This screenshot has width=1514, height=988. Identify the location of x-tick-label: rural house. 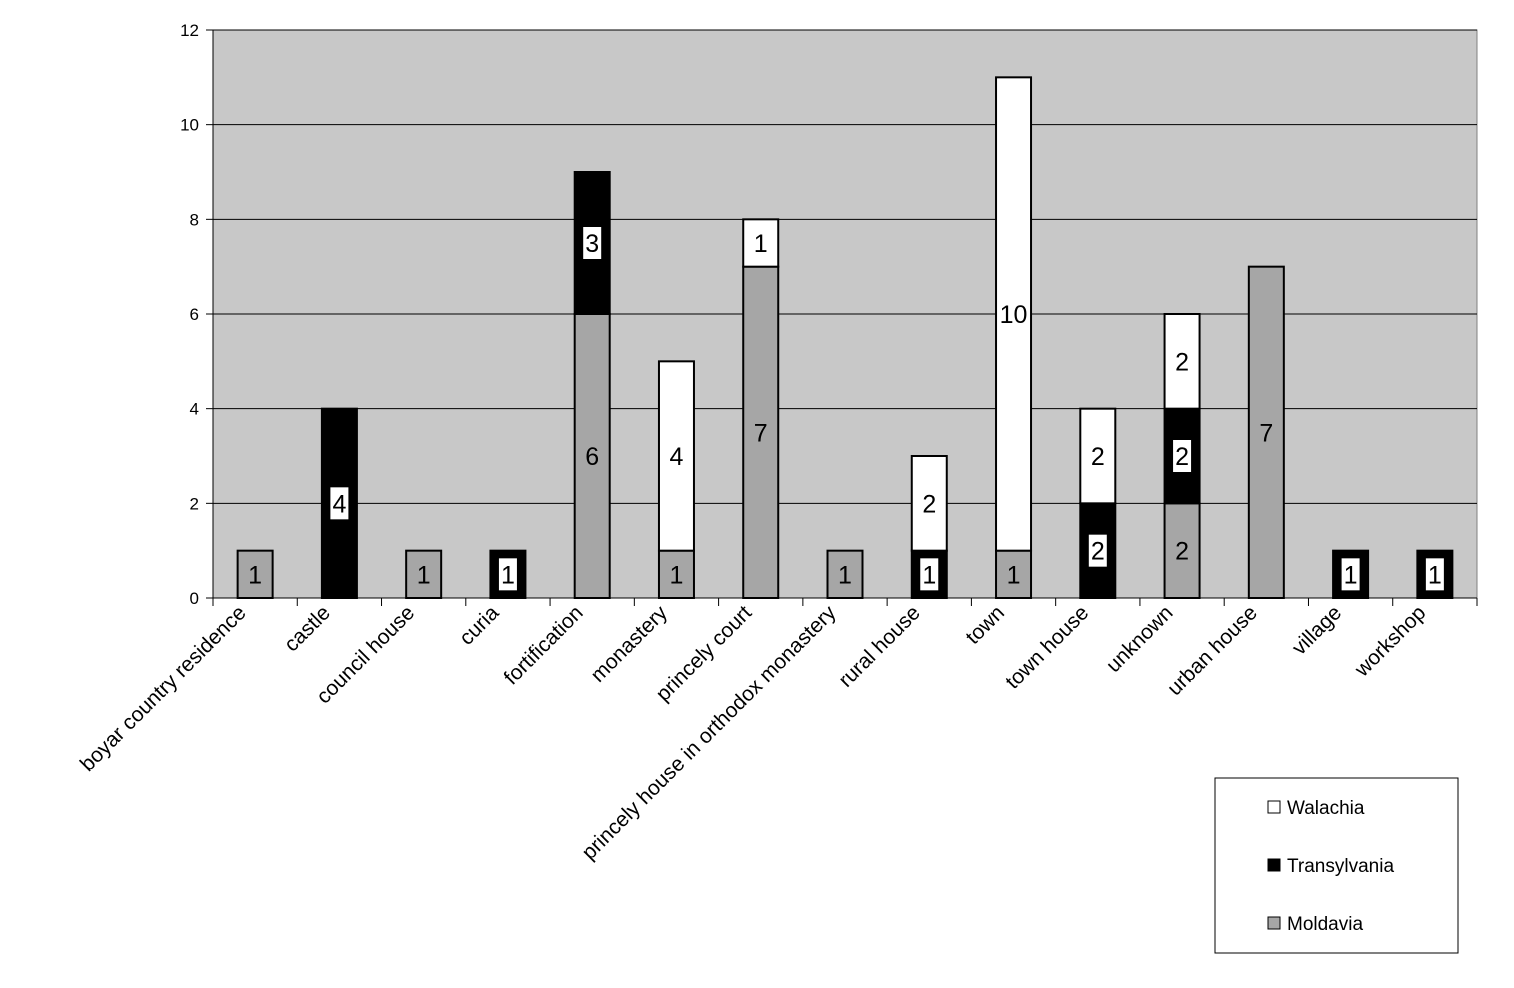
(879, 646).